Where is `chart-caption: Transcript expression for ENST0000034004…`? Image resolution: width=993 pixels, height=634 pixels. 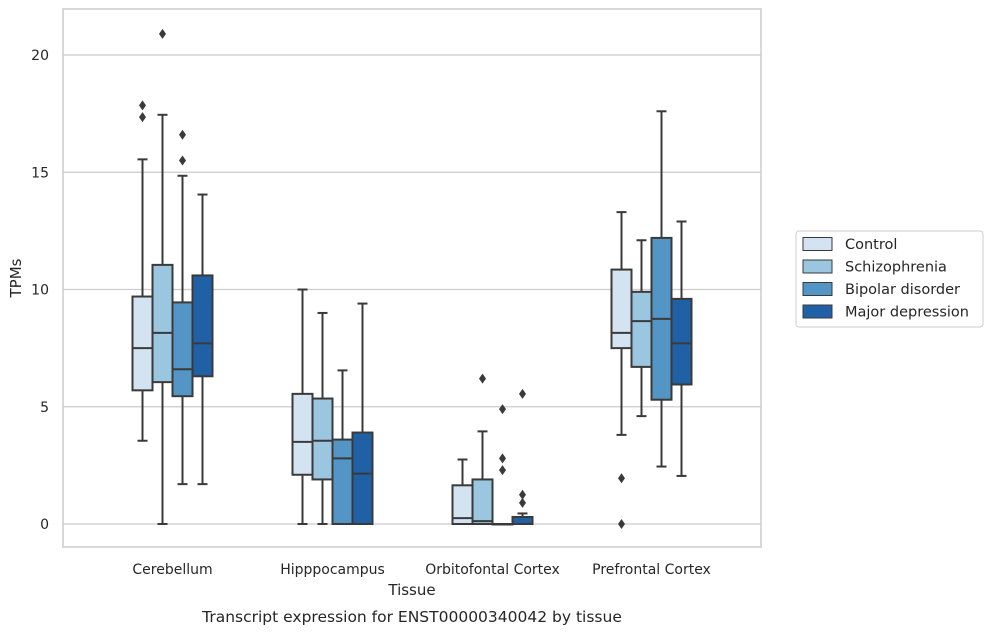 chart-caption: Transcript expression for ENST0000034004… is located at coordinates (411, 617).